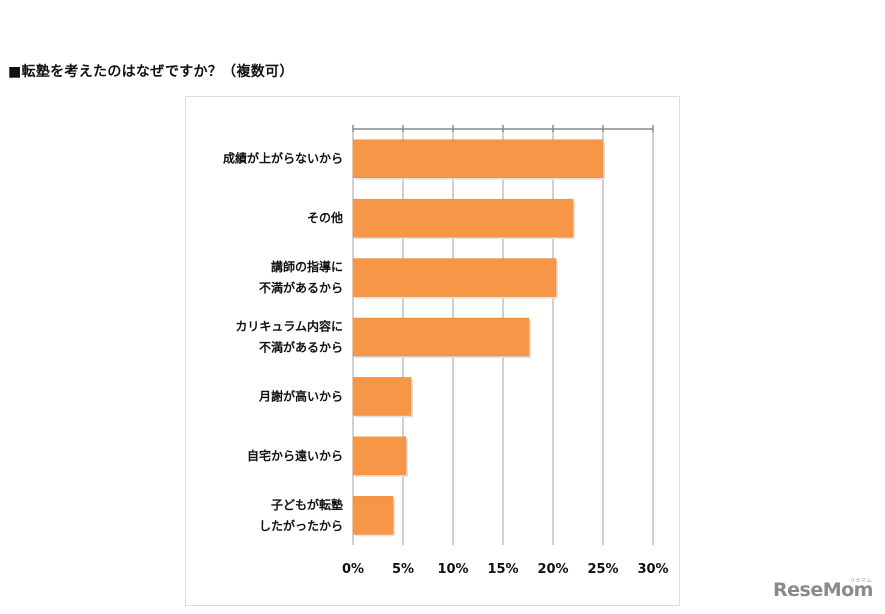 The height and width of the screenshot is (614, 885). What do you see at coordinates (151, 72) in the screenshot?
I see `chart-heading: ■転塾を考えたのはなぜですか？（複数可）` at bounding box center [151, 72].